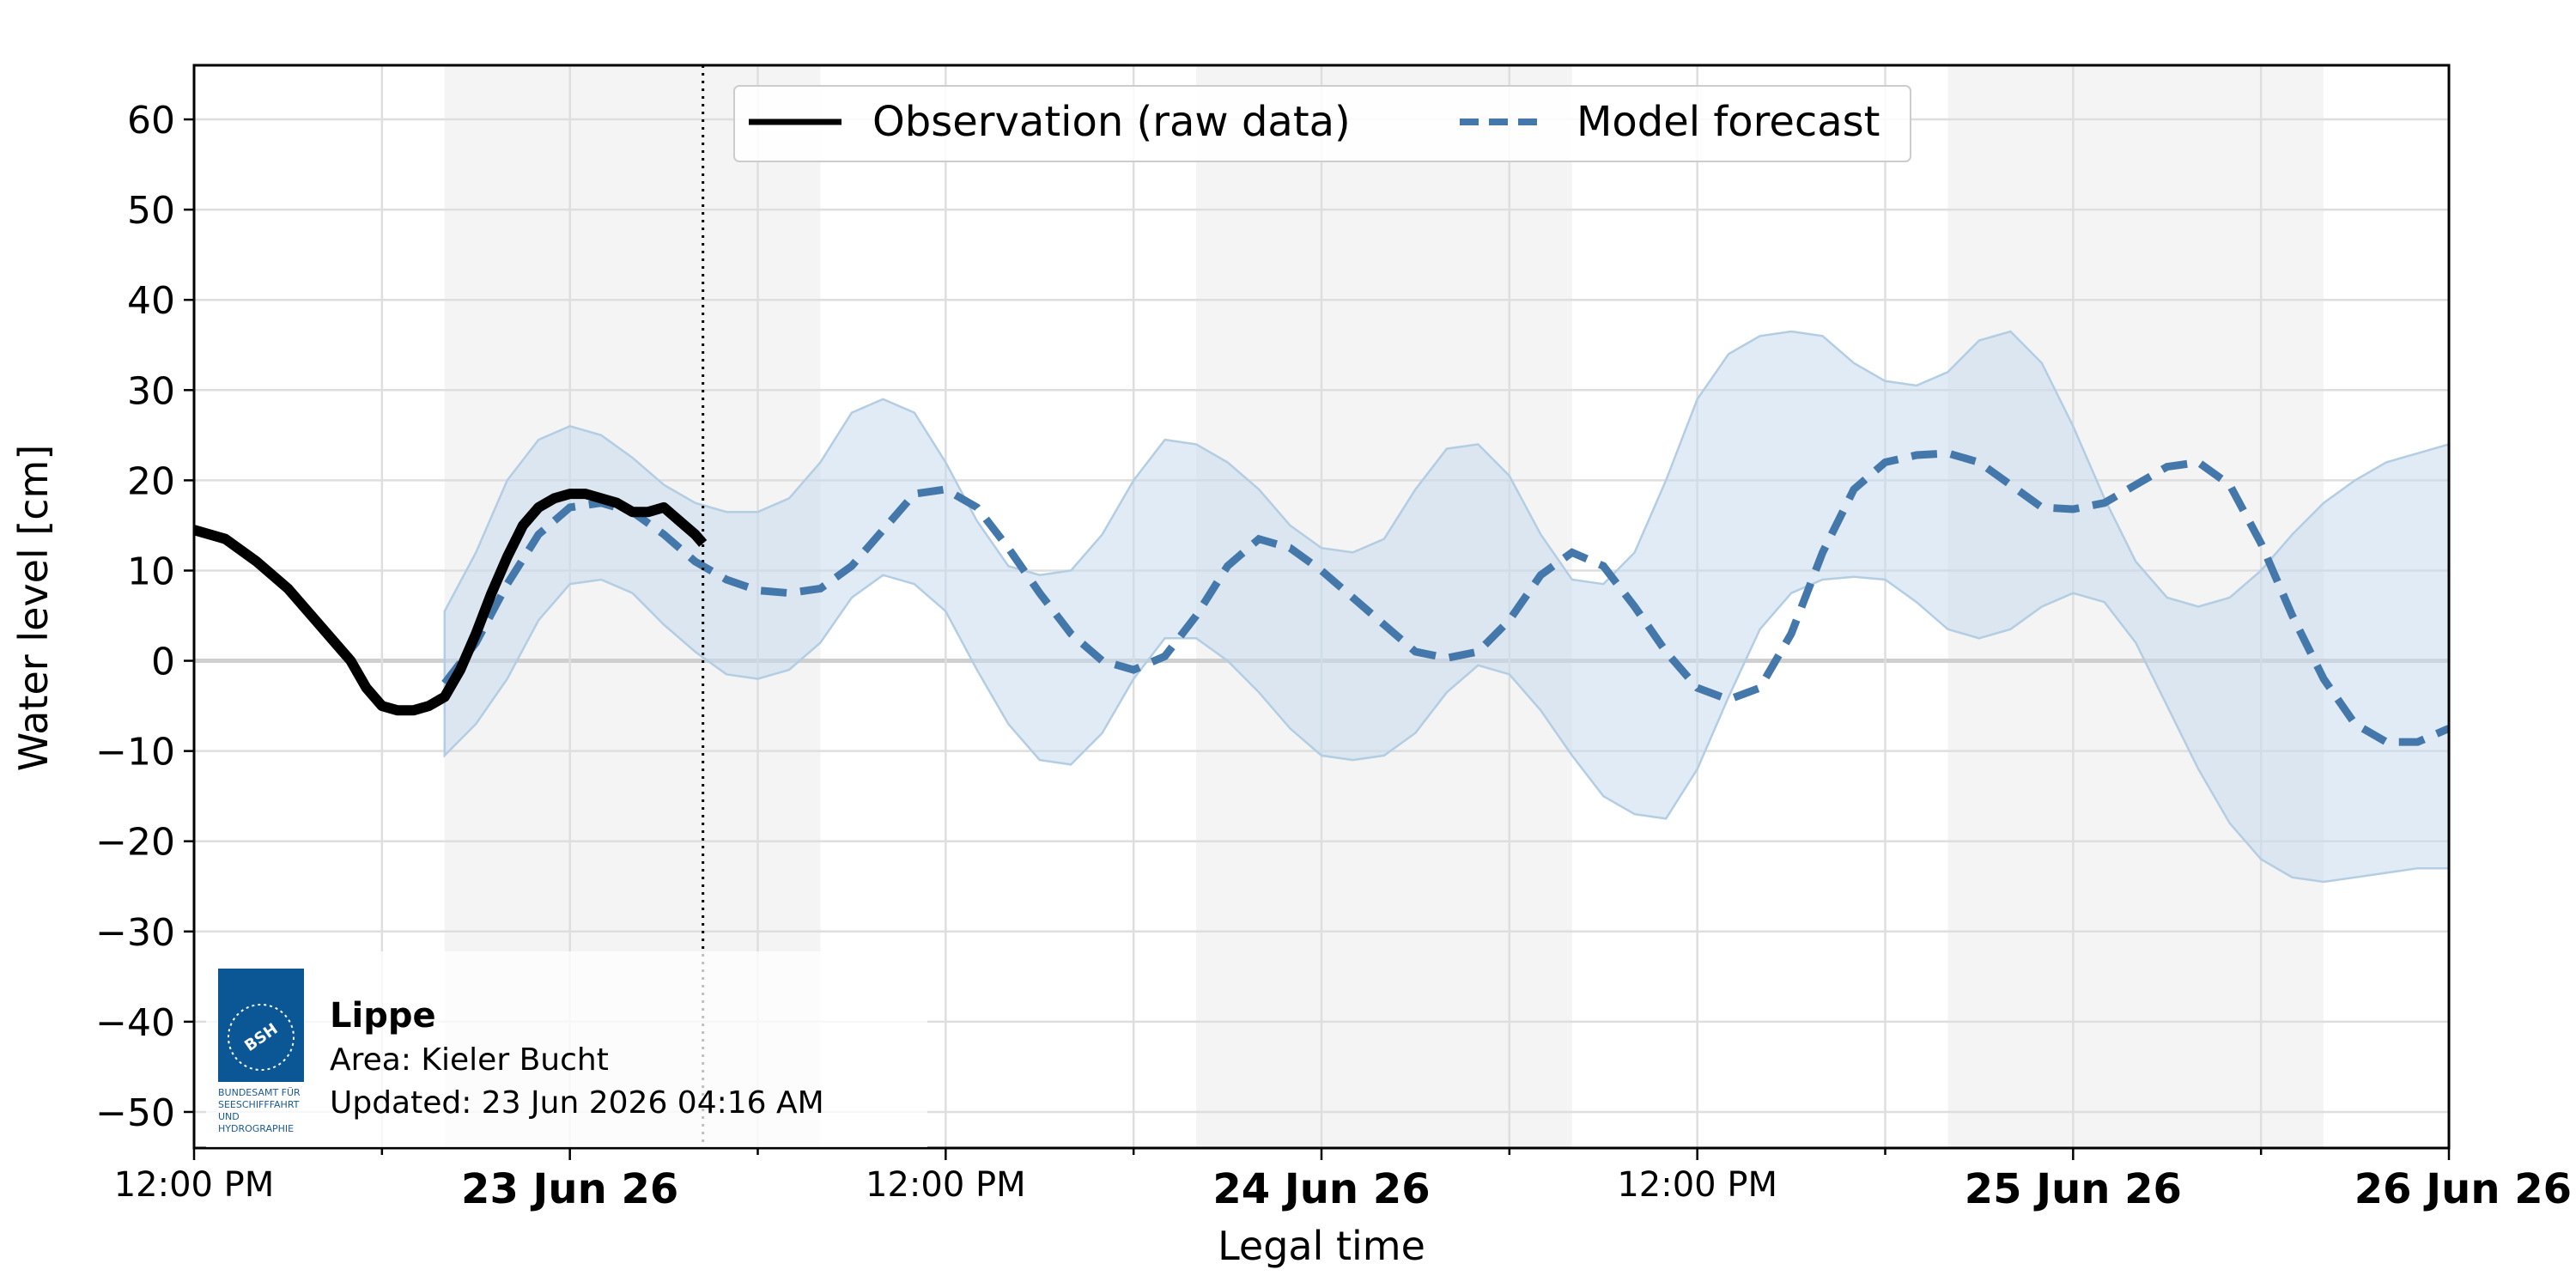  I want to click on y-tick-label: 60, so click(151, 121).